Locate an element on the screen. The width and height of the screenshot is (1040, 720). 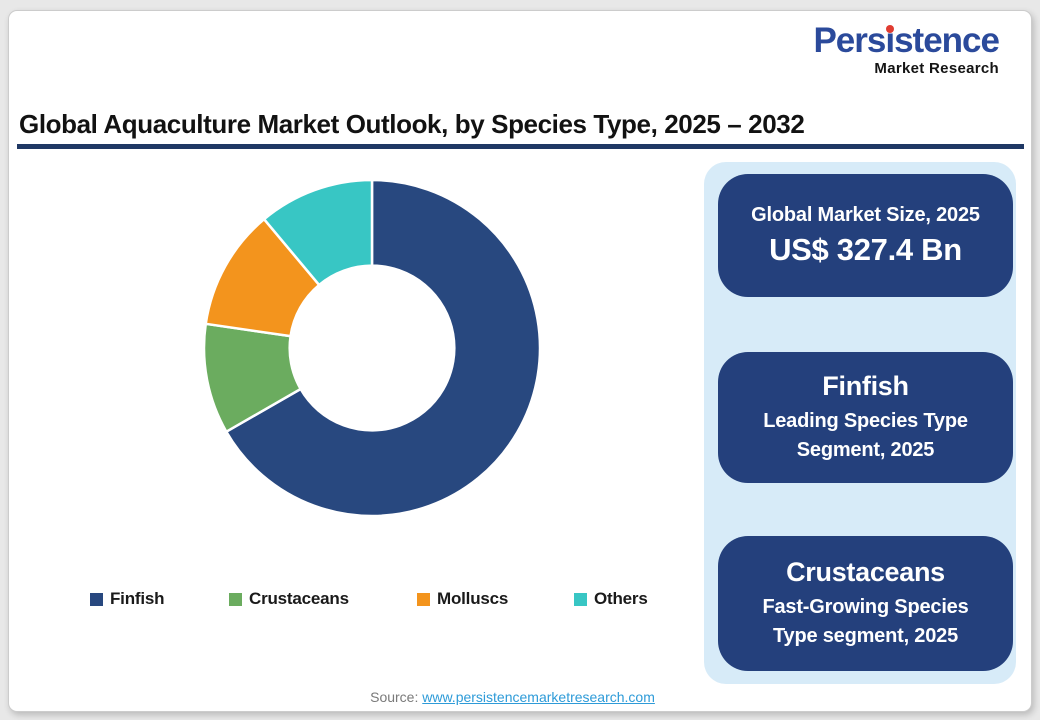
donut-slice-others is located at coordinates (318, 232).